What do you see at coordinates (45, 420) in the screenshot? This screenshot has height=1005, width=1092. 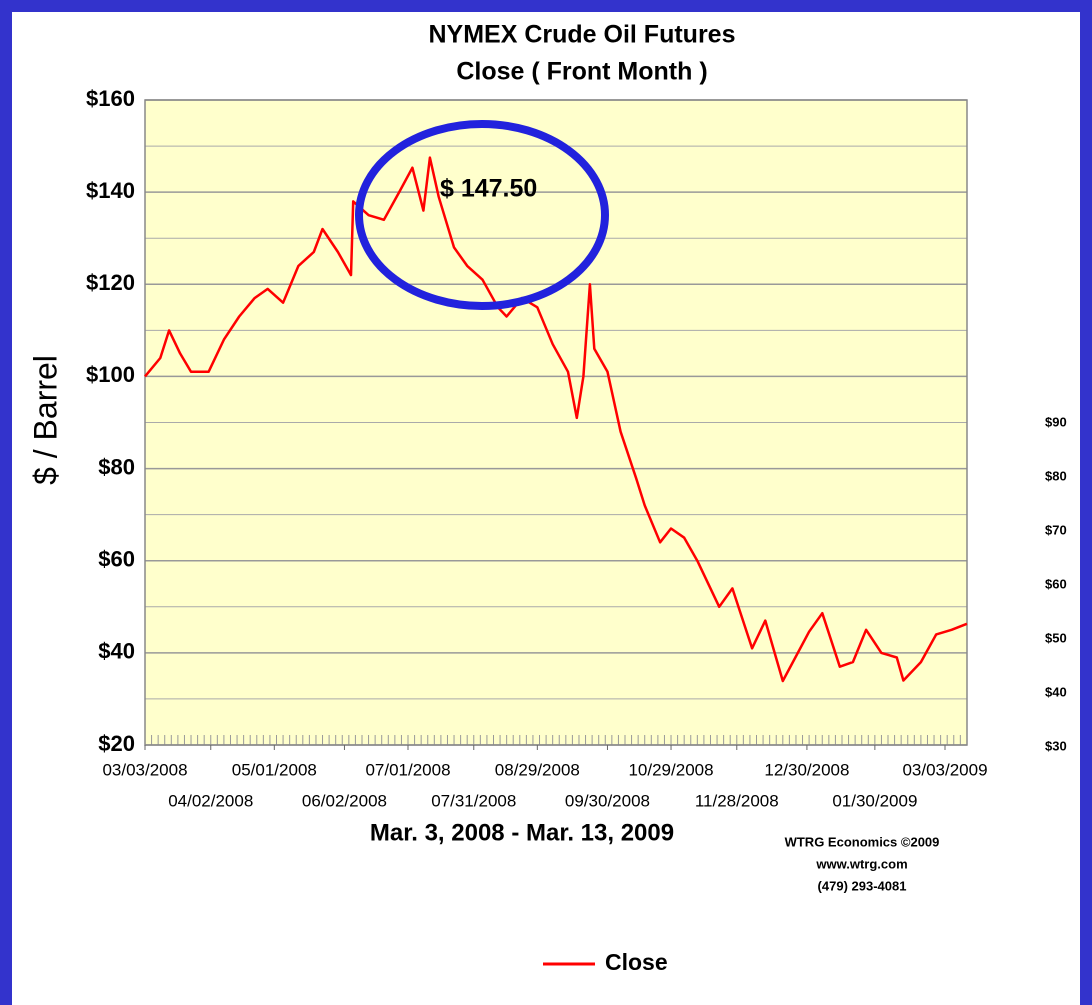 I see `y-axis-label: $ / Barrel` at bounding box center [45, 420].